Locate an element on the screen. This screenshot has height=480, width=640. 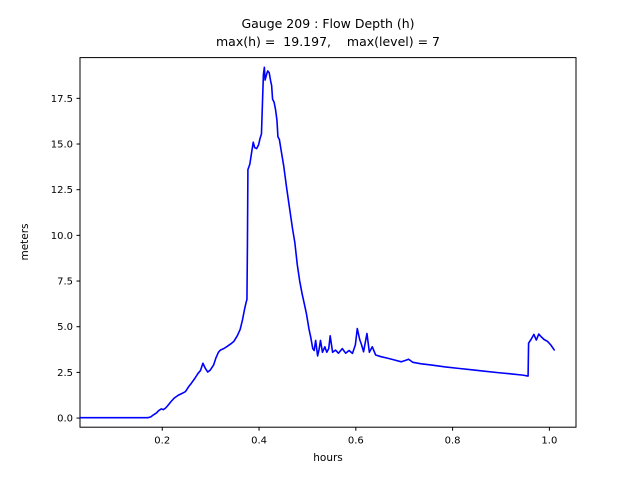
y-axis-tick-label: 2.5 is located at coordinates (65, 373).